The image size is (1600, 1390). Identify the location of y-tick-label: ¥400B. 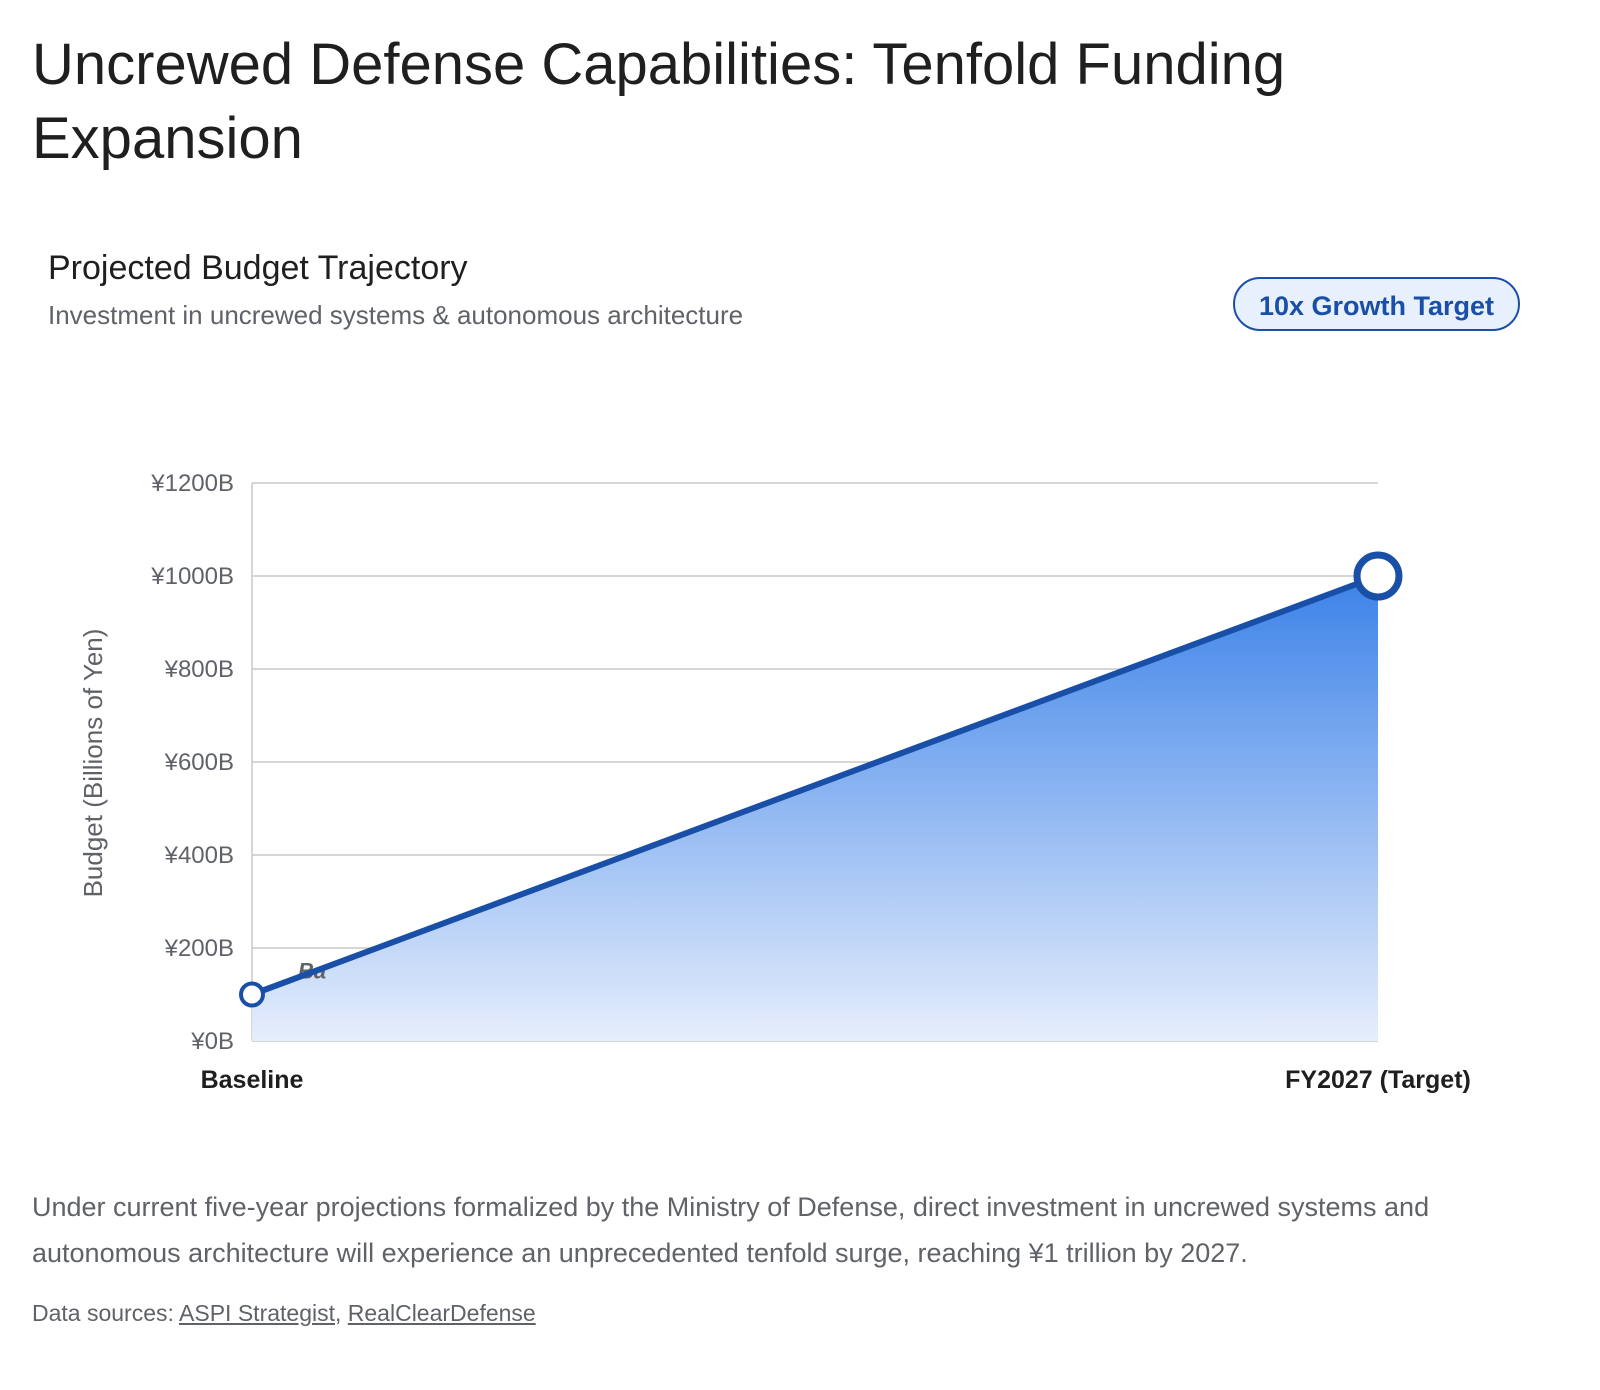
(199, 855).